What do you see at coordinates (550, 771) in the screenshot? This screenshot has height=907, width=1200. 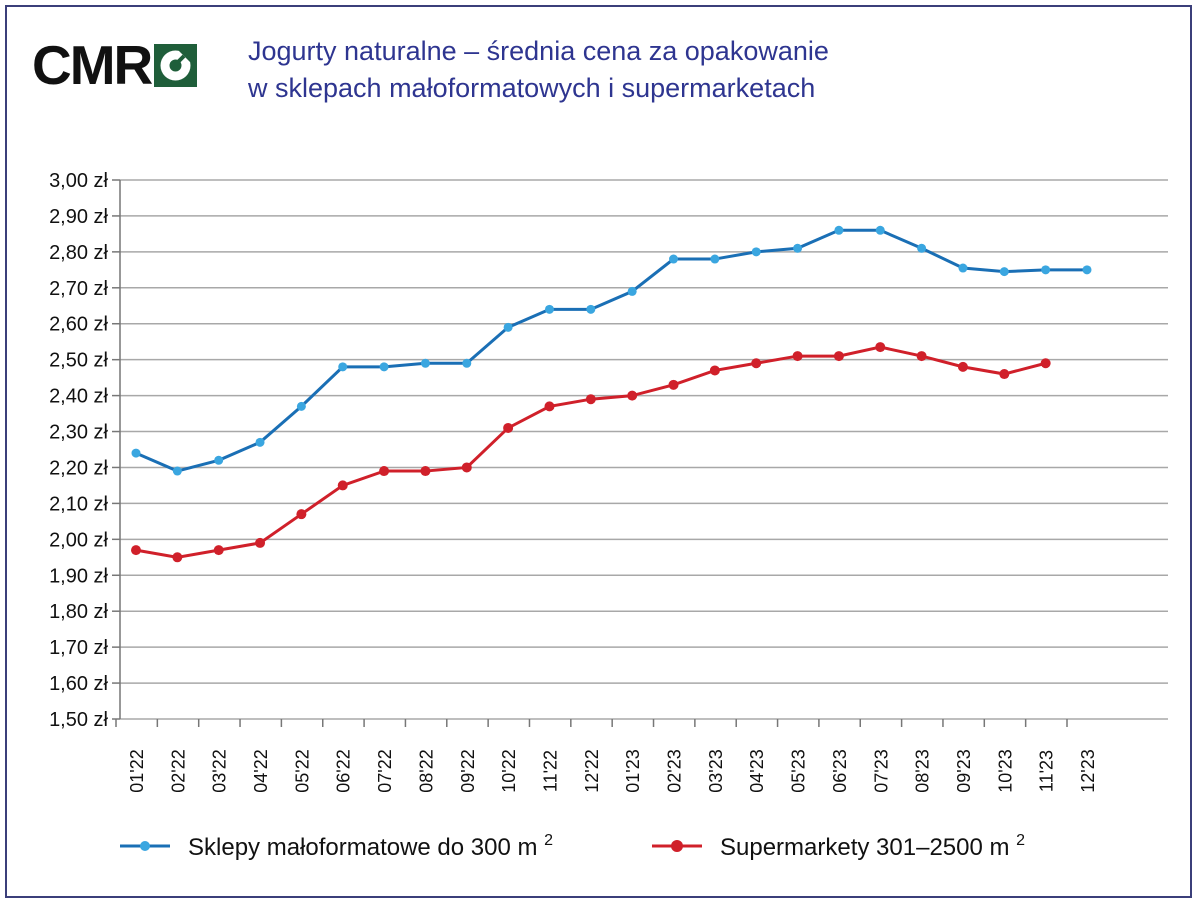 I see `x-tick-label: 11'22` at bounding box center [550, 771].